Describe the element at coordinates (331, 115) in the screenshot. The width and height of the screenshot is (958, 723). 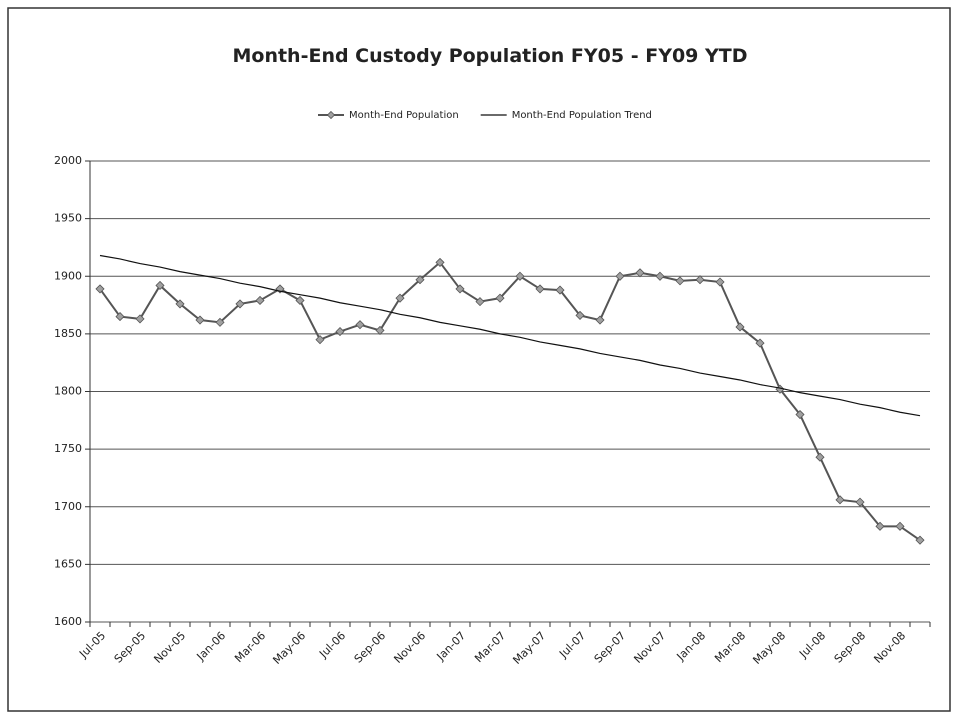
I see `legend-marker` at that location.